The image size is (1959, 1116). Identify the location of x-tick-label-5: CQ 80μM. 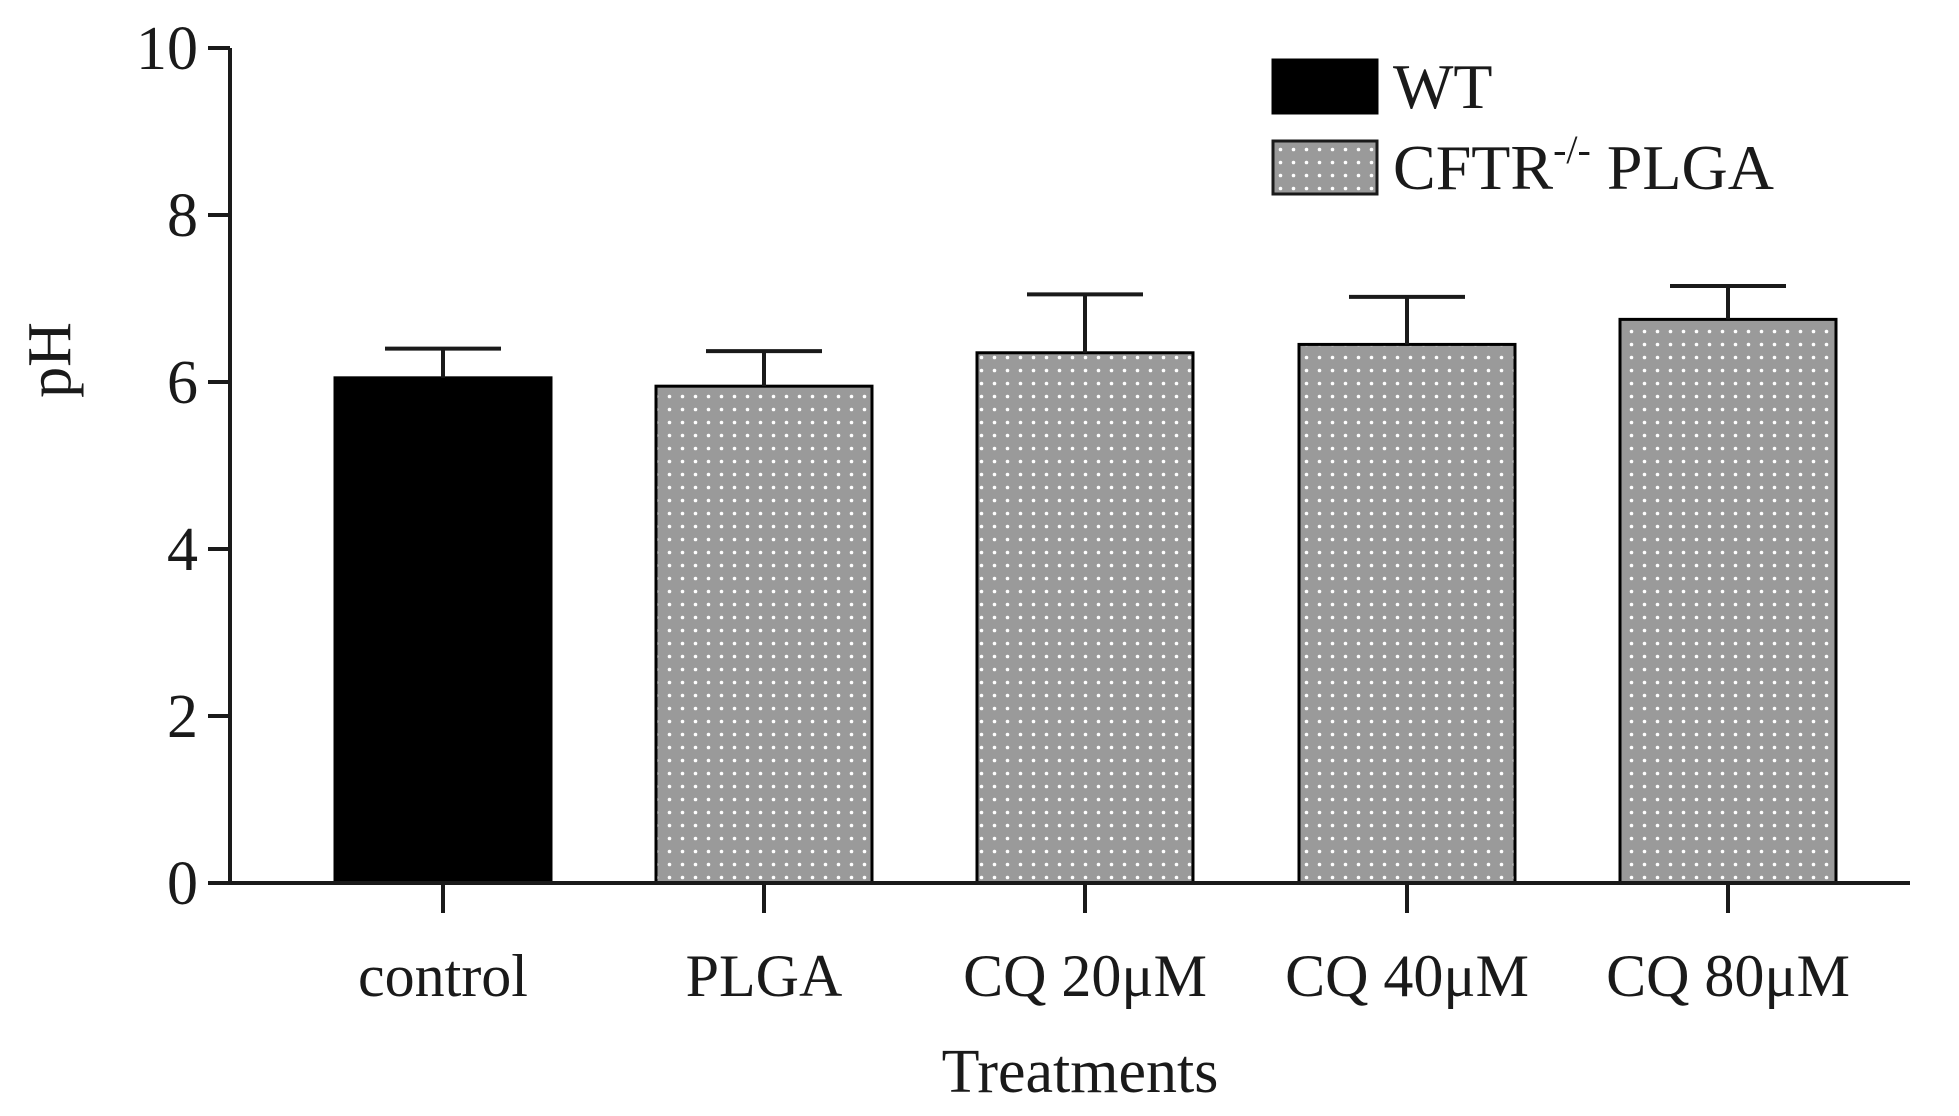
(1728, 976).